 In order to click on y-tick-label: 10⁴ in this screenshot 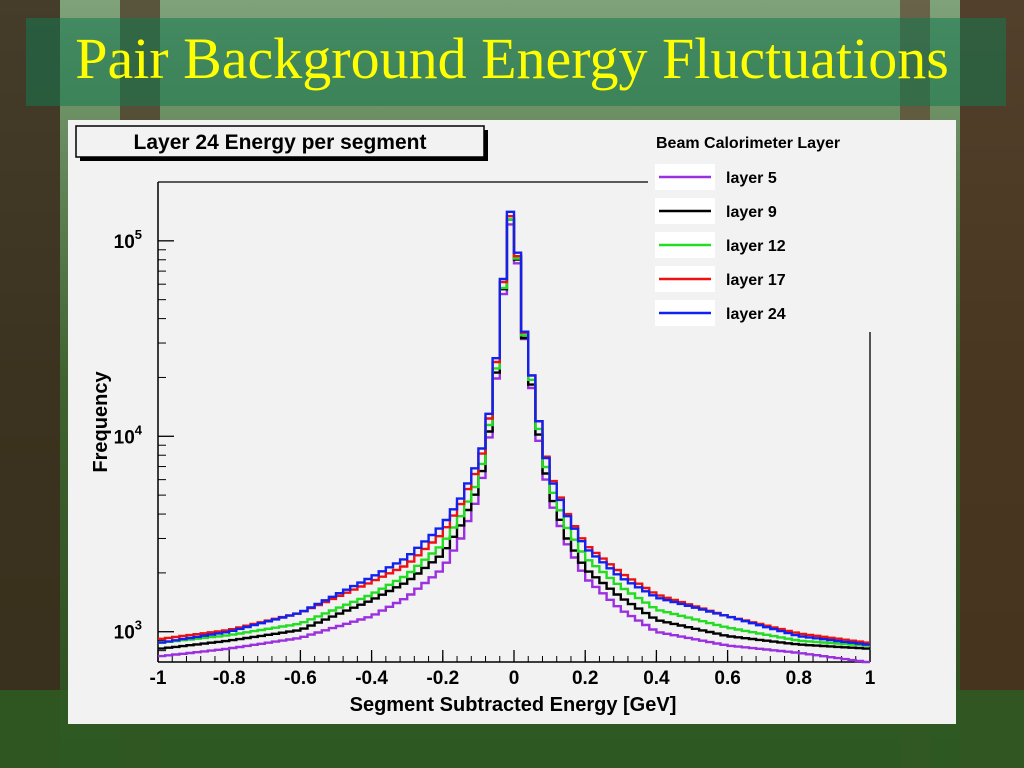, I will do `click(128, 435)`.